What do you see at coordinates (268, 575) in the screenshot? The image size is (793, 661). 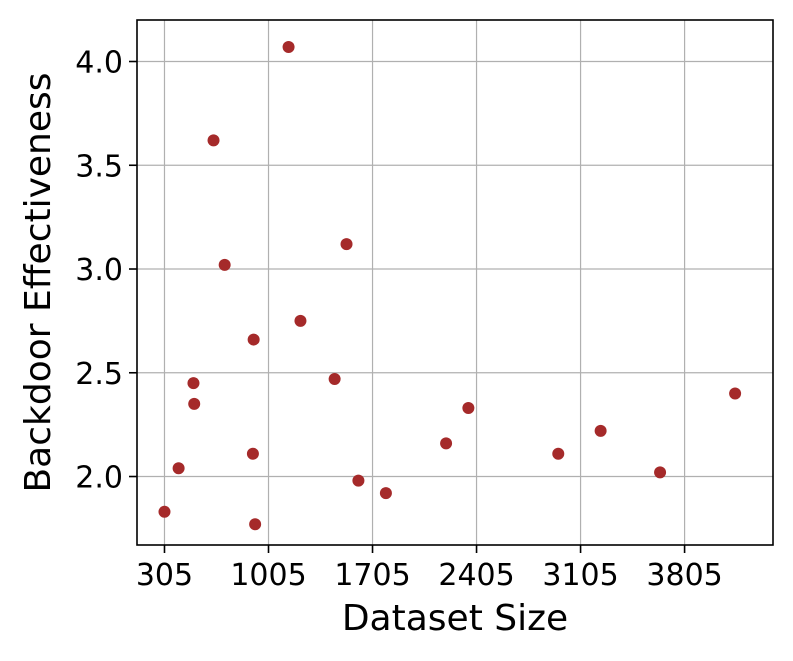 I see `x-tick-label: 1005` at bounding box center [268, 575].